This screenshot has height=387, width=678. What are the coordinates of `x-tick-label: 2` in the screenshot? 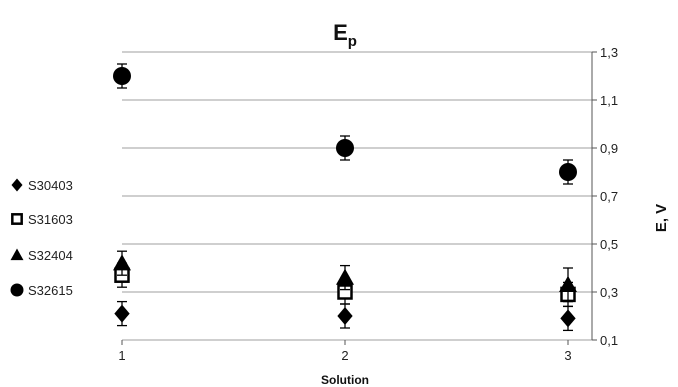 It's located at (344, 355).